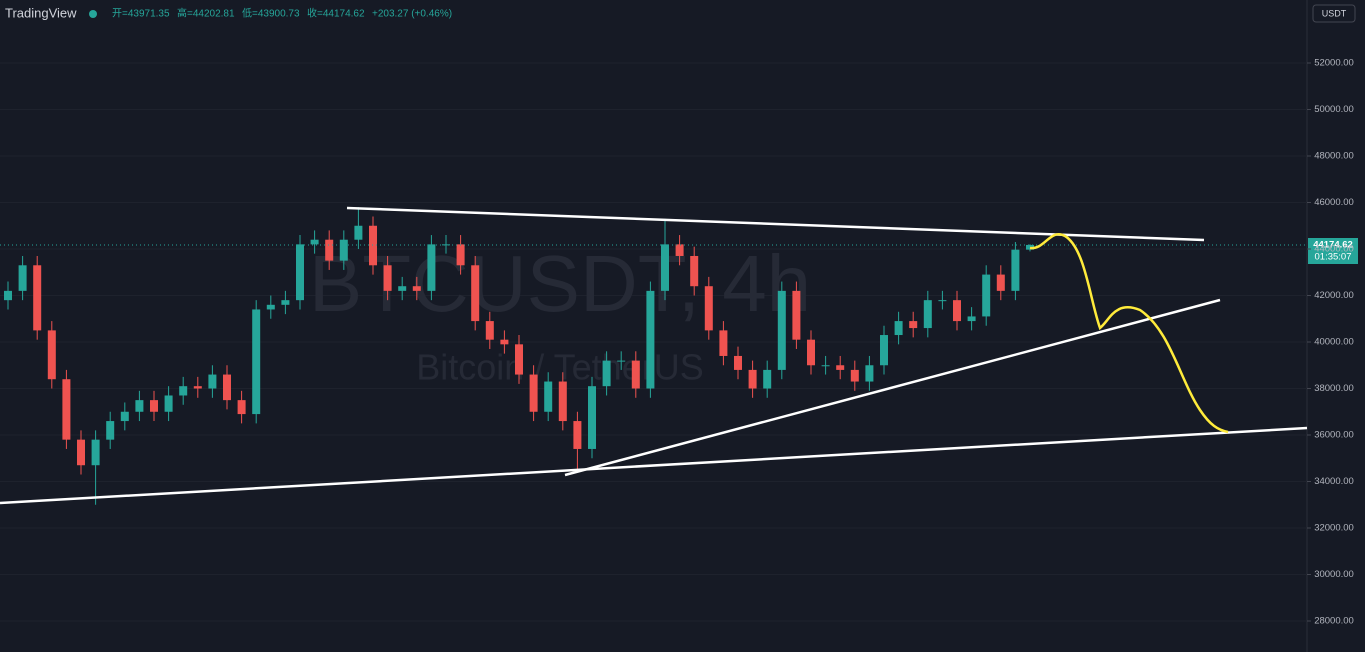 This screenshot has width=1365, height=652. What do you see at coordinates (1334, 435) in the screenshot?
I see `y-tick-label: 36000.00` at bounding box center [1334, 435].